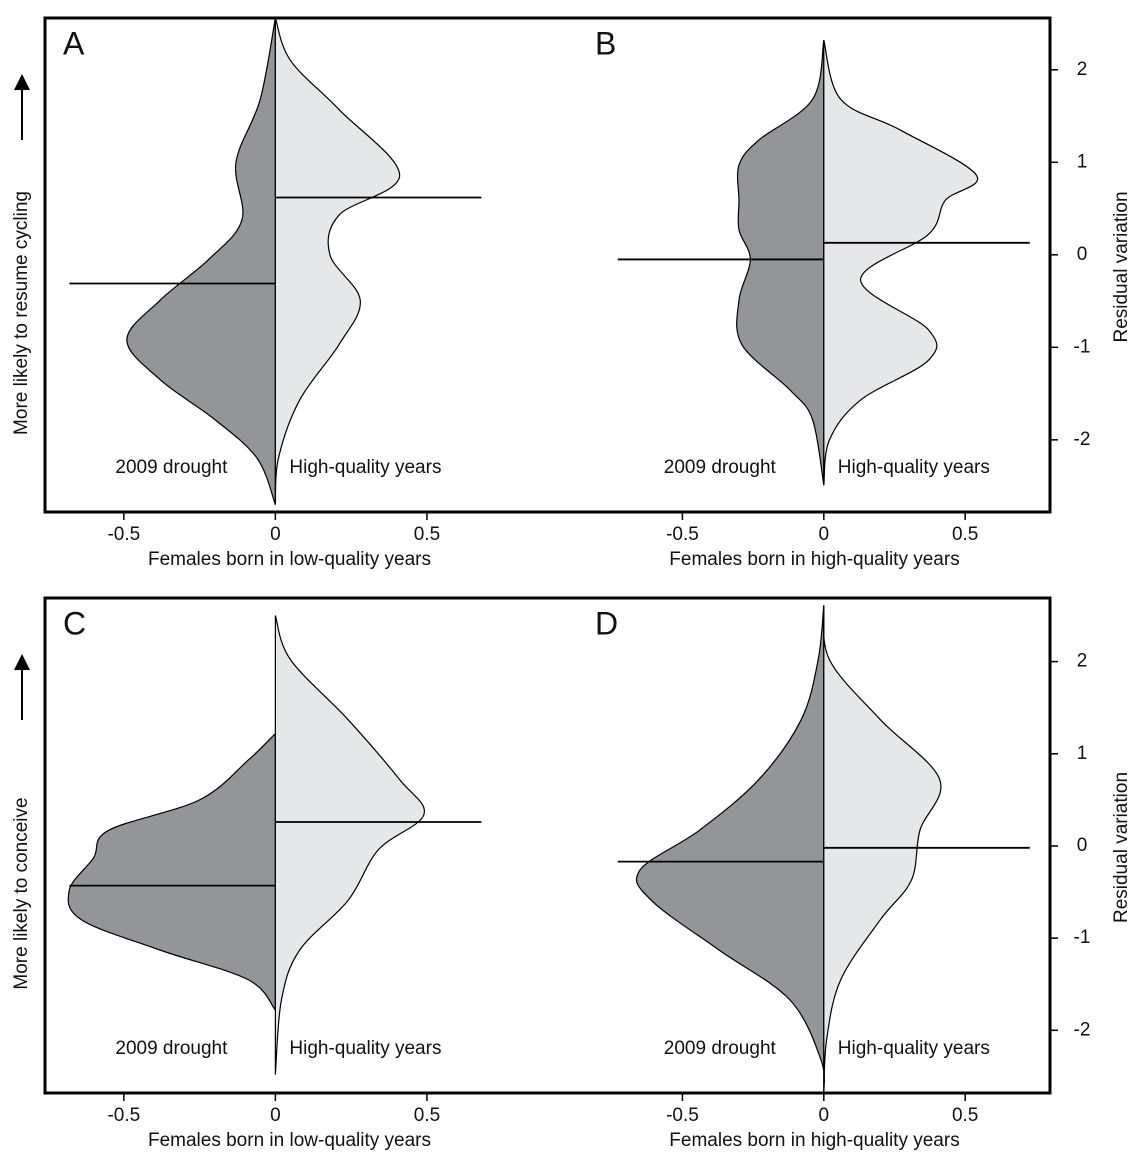  Describe the element at coordinates (21, 893) in the screenshot. I see `y-axis-label: More likely to conceive` at that location.